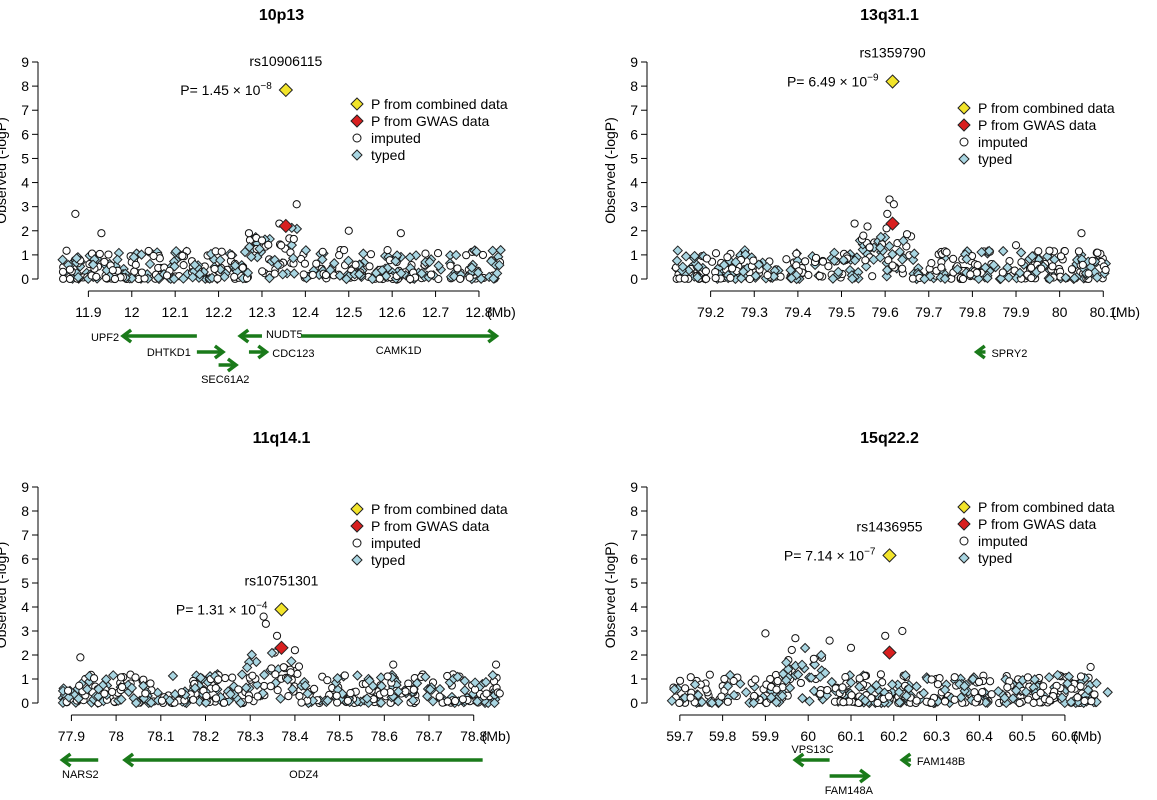 The height and width of the screenshot is (800, 1157). What do you see at coordinates (25, 183) in the screenshot?
I see `y-tick-label: 4` at bounding box center [25, 183].